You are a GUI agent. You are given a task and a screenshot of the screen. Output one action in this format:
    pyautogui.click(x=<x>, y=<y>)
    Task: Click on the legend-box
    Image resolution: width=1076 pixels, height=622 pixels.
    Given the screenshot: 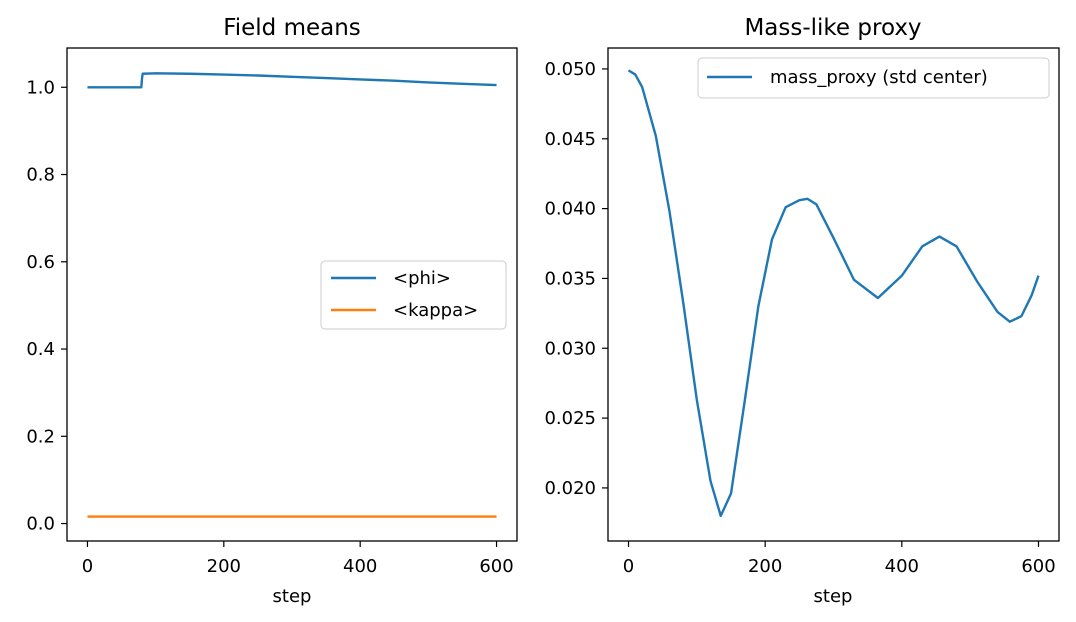 What is the action you would take?
    pyautogui.click(x=873, y=78)
    